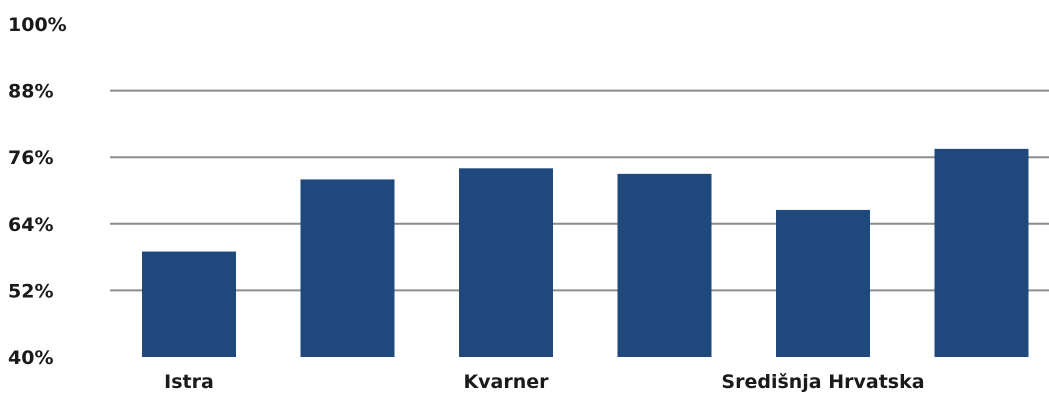 The height and width of the screenshot is (396, 1049). I want to click on x-category-label: Središnja Hrvatska, so click(822, 382).